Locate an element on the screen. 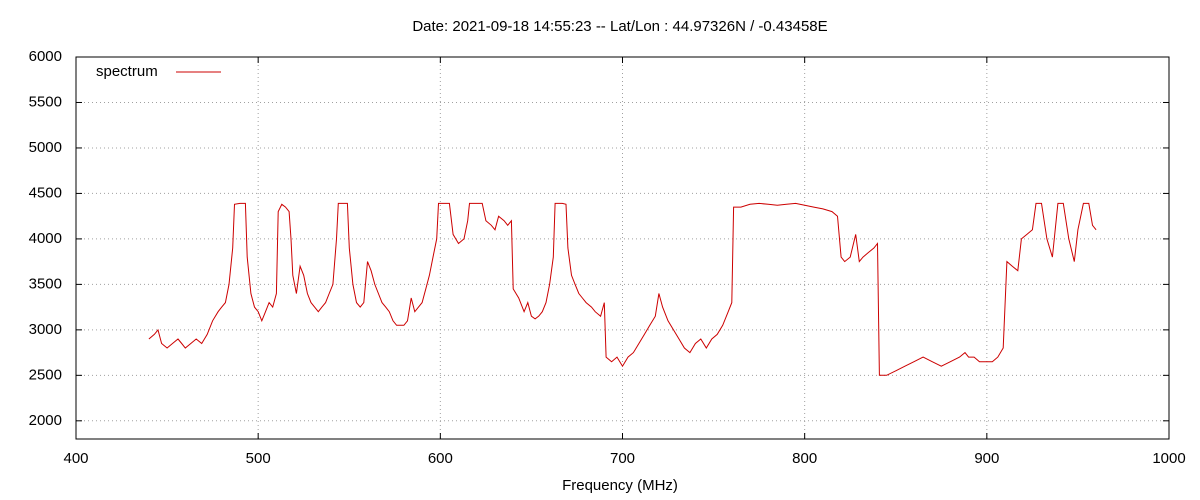  y-tick-label: 4000 is located at coordinates (45, 238).